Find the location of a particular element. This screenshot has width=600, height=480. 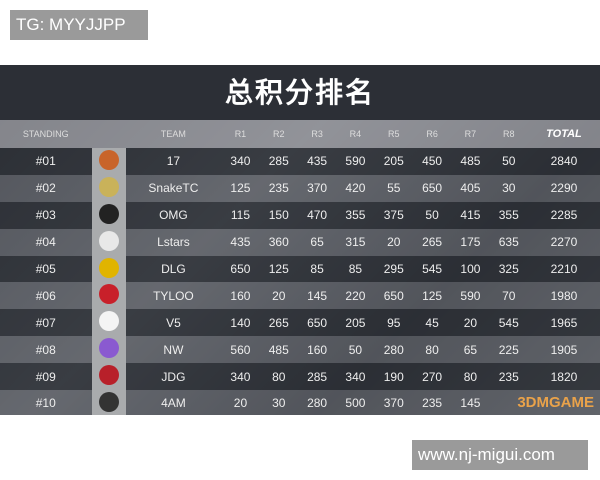

total-cell: 2840 is located at coordinates (563, 161).